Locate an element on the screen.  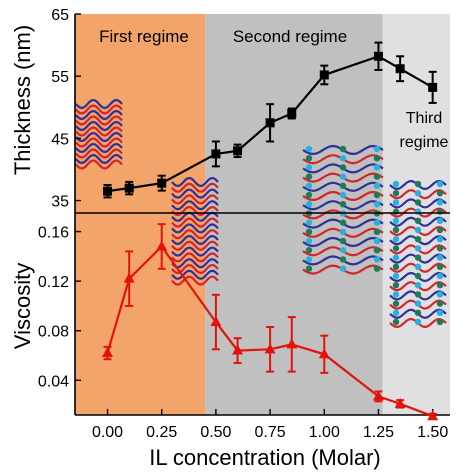
regime-label-third-line1: Third is located at coordinates (424, 118).